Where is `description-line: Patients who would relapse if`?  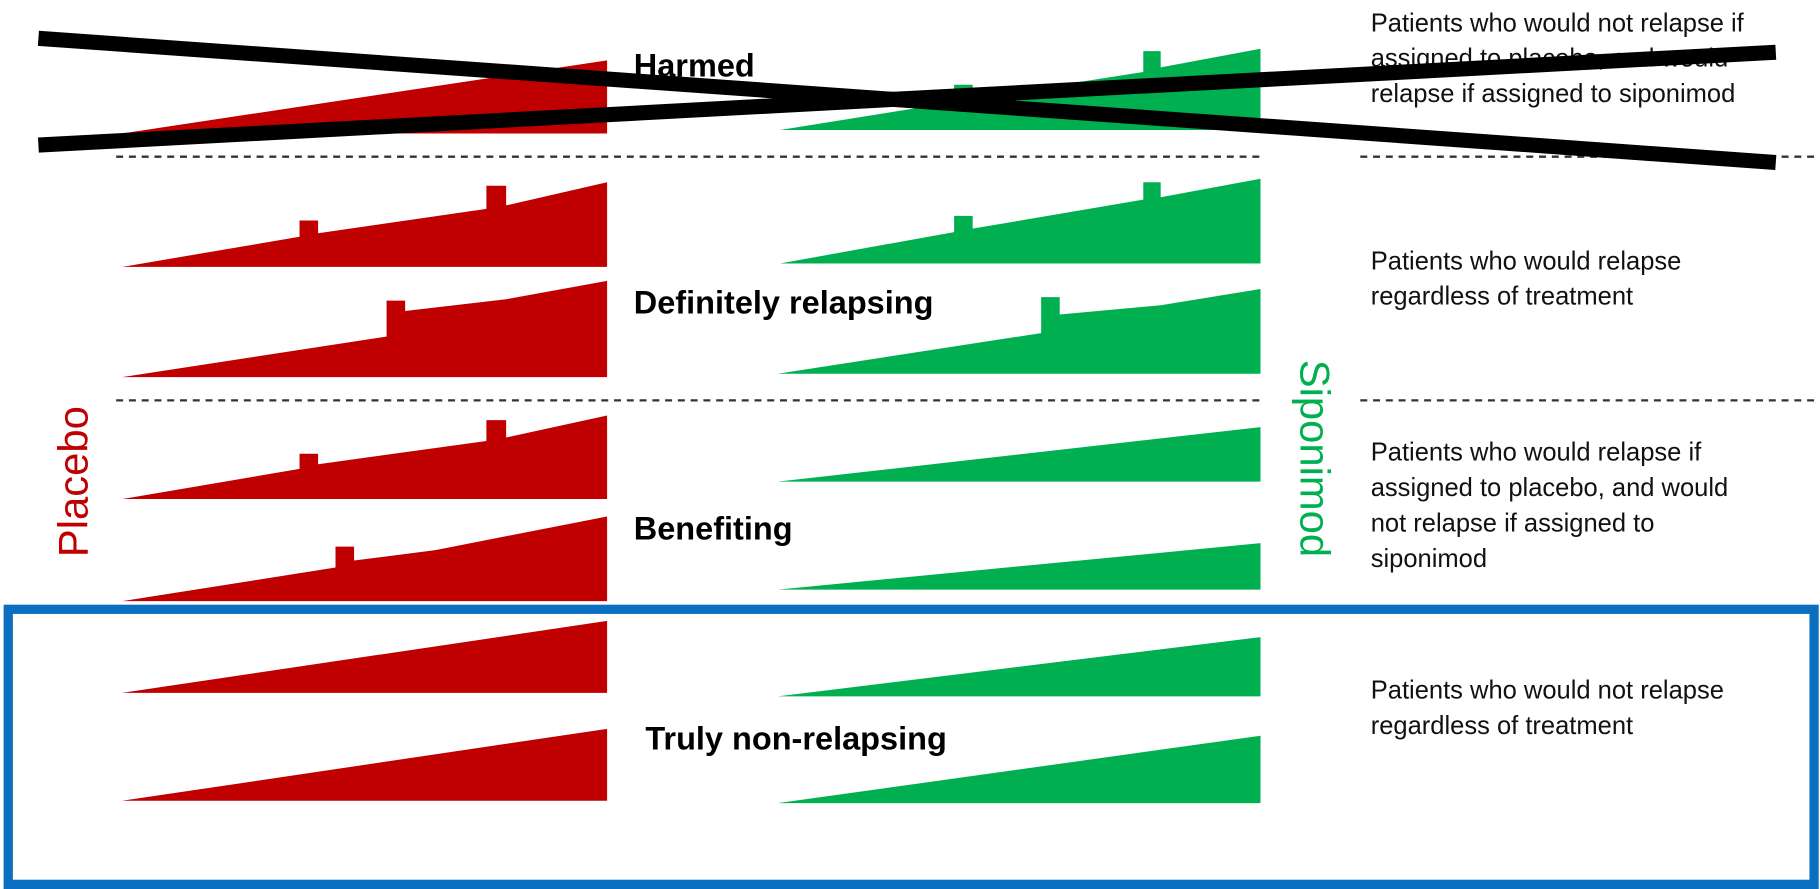 description-line: Patients who would relapse if is located at coordinates (1536, 453).